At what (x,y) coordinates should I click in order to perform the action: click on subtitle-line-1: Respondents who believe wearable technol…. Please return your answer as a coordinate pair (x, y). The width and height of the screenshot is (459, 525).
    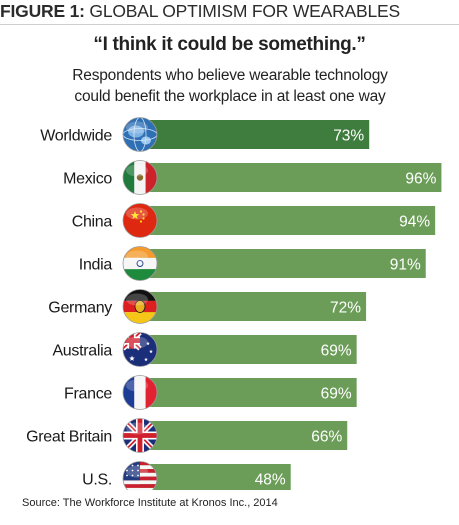
    Looking at the image, I should click on (230, 75).